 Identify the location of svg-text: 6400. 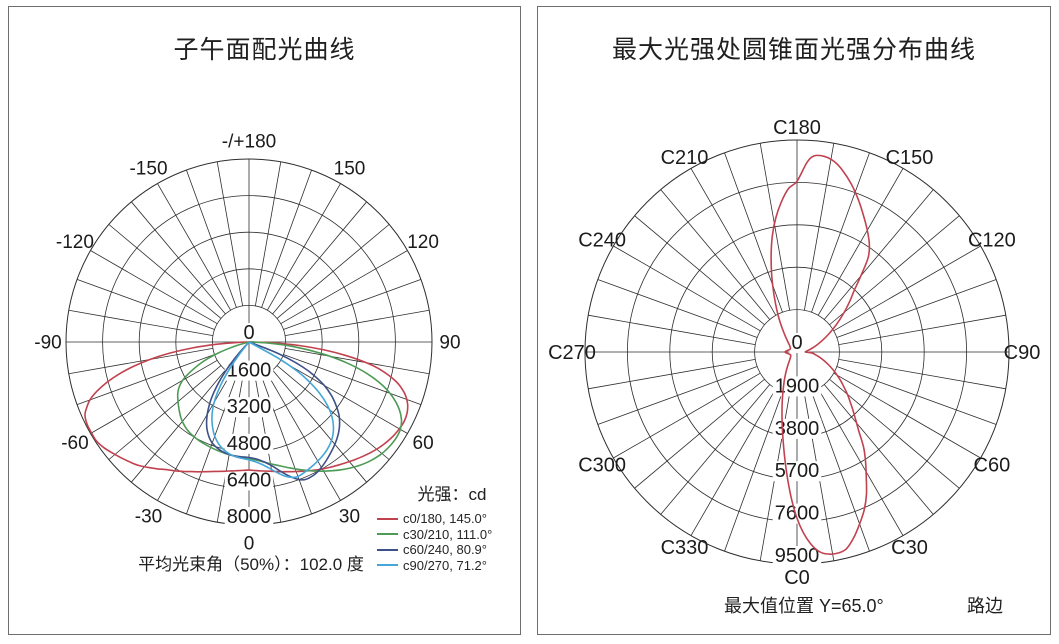
(249, 480).